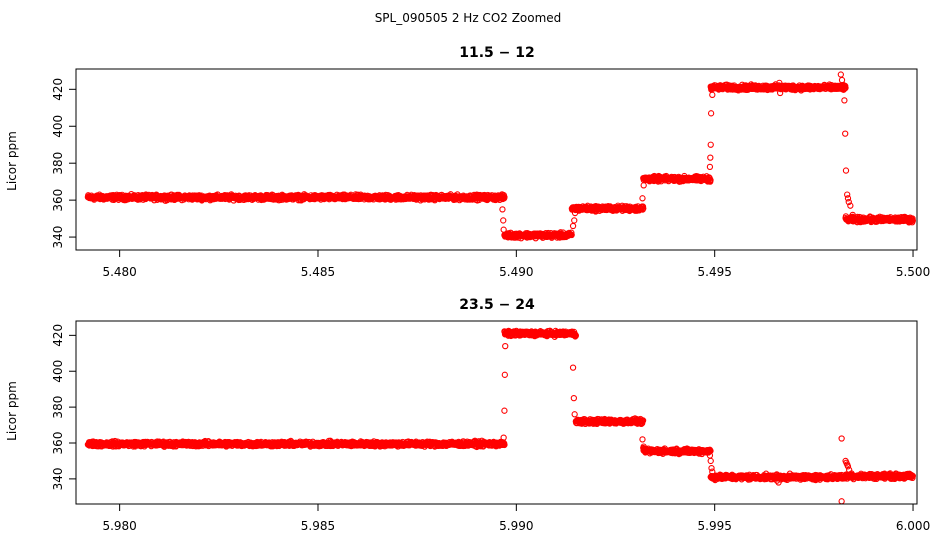  Describe the element at coordinates (497, 53) in the screenshot. I see `panel-top-title: 11.5 − 12` at that location.